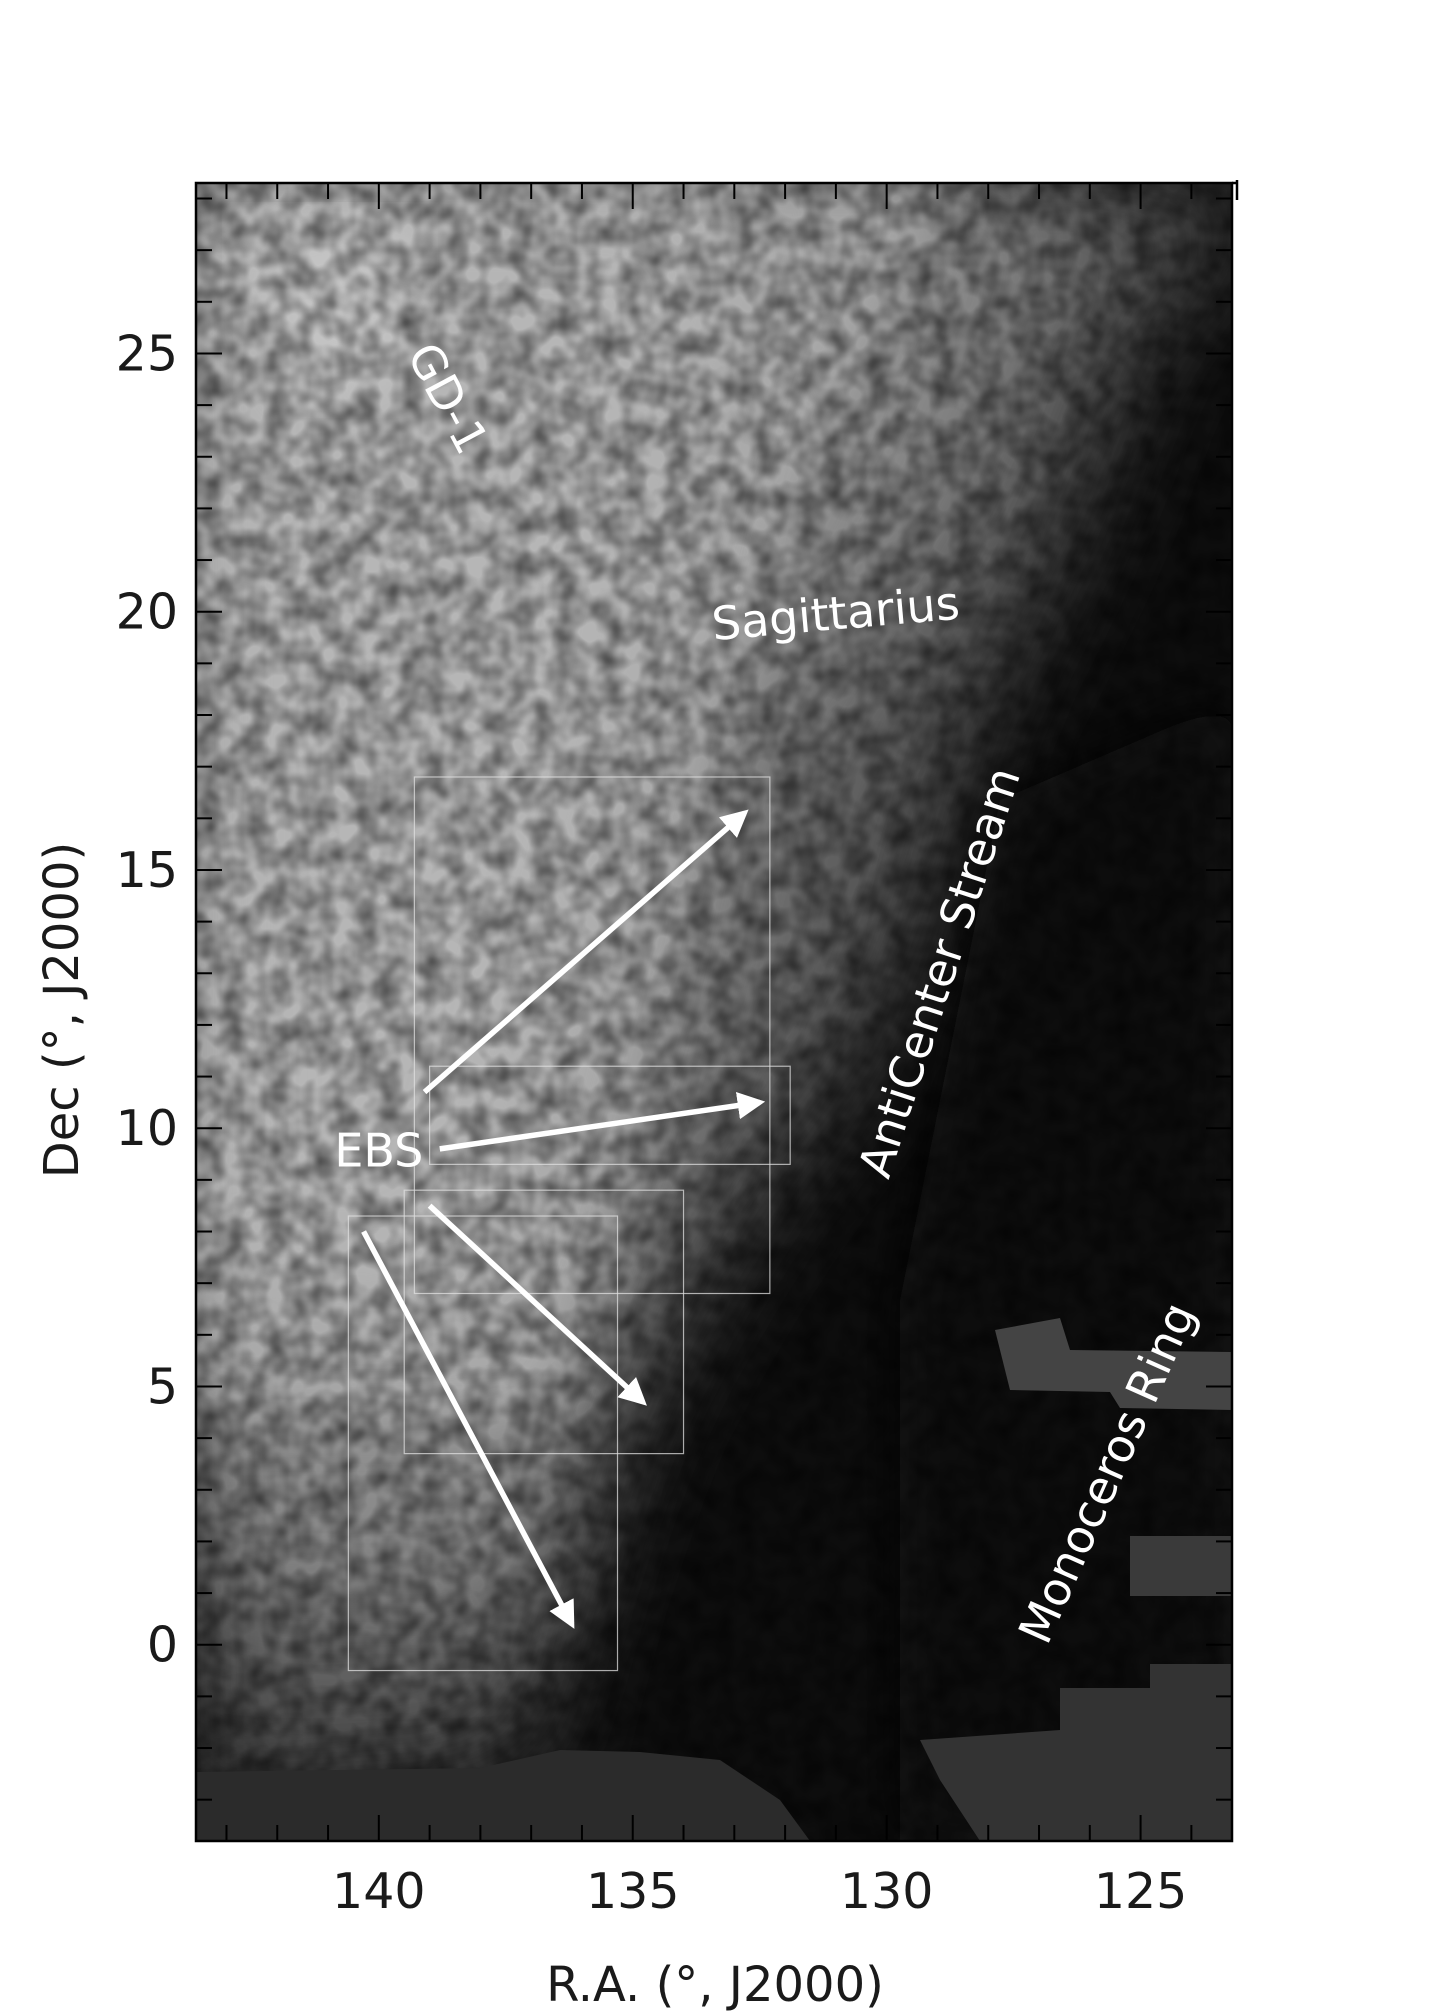  I want to click on stream-label: EBS, so click(378, 1151).